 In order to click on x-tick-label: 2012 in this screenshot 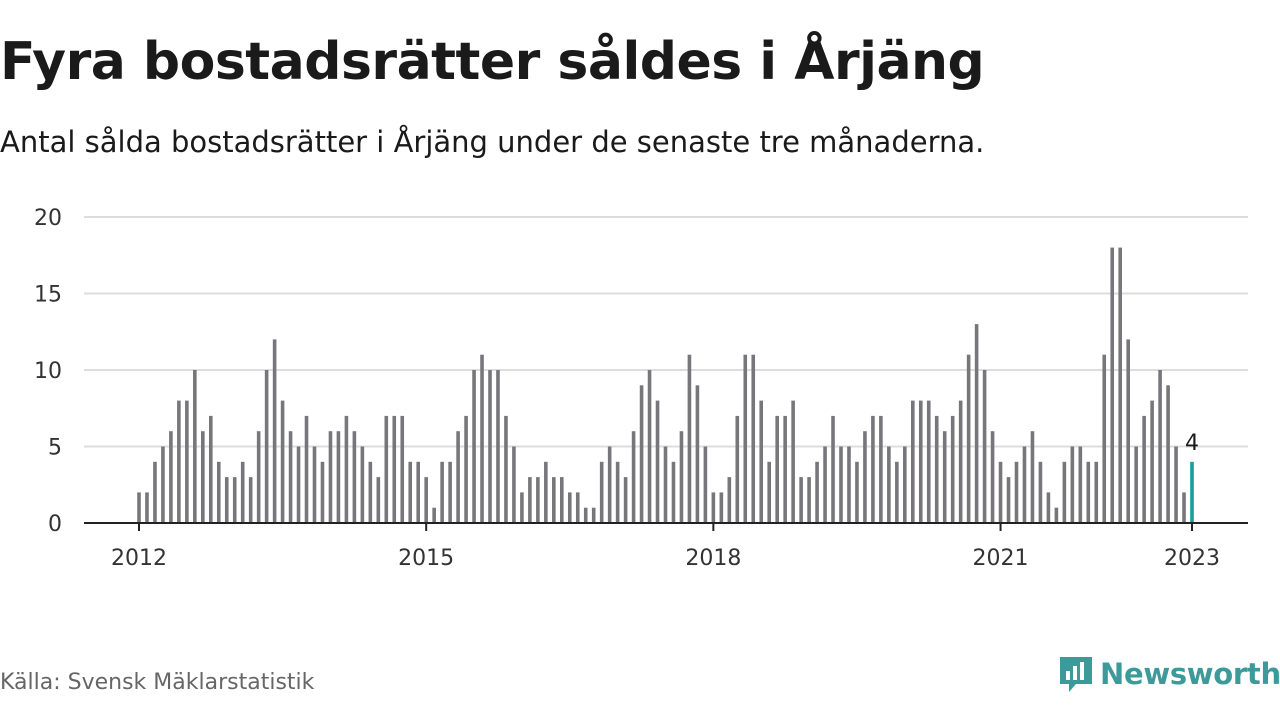, I will do `click(139, 558)`.